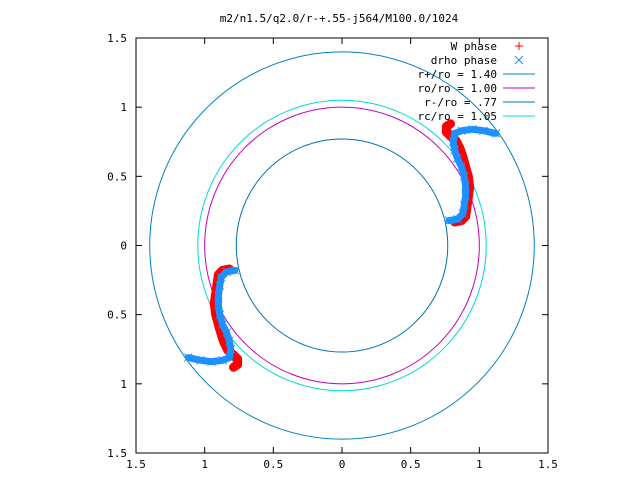 Image resolution: width=640 pixels, height=480 pixels. I want to click on legend-label: r-/ro = .77, so click(460, 102).